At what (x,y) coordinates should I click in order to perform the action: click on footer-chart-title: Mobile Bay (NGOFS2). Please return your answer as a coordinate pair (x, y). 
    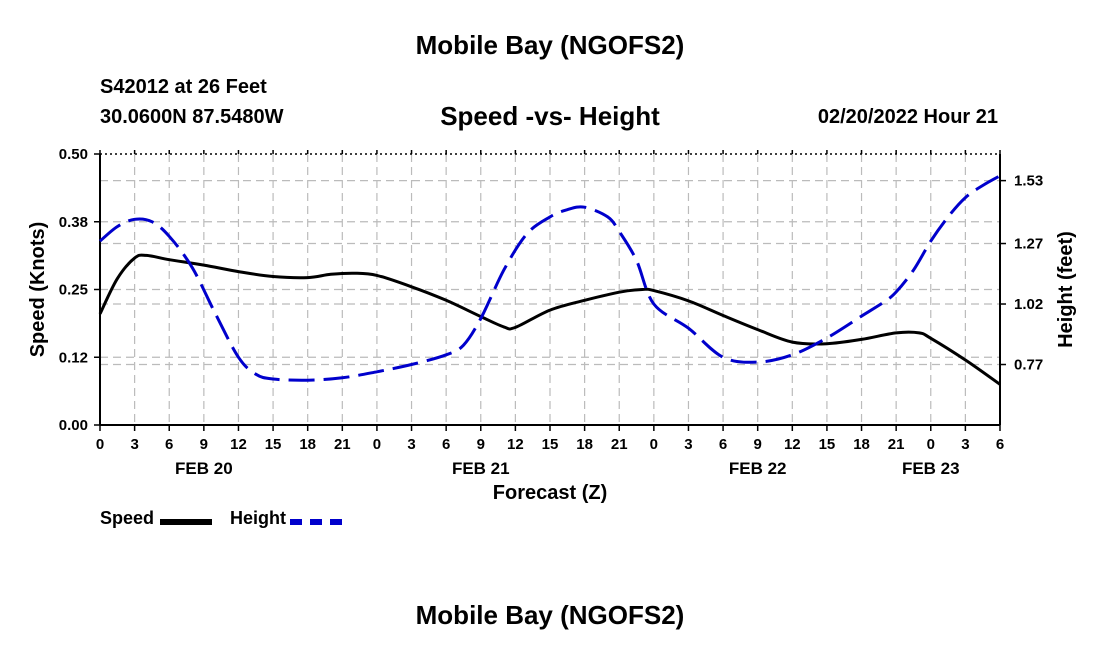
    Looking at the image, I should click on (550, 615).